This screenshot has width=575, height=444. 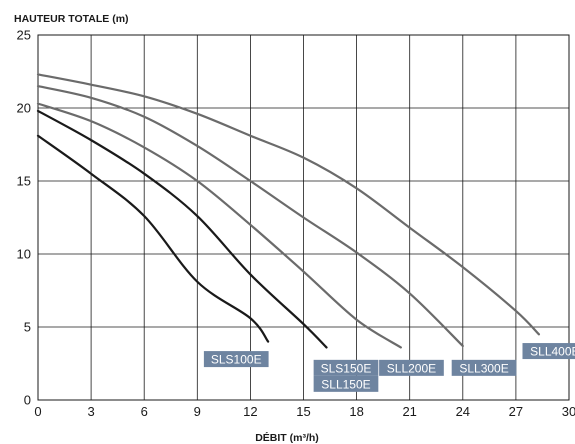 I want to click on x-tick-label: 3, so click(x=90, y=411).